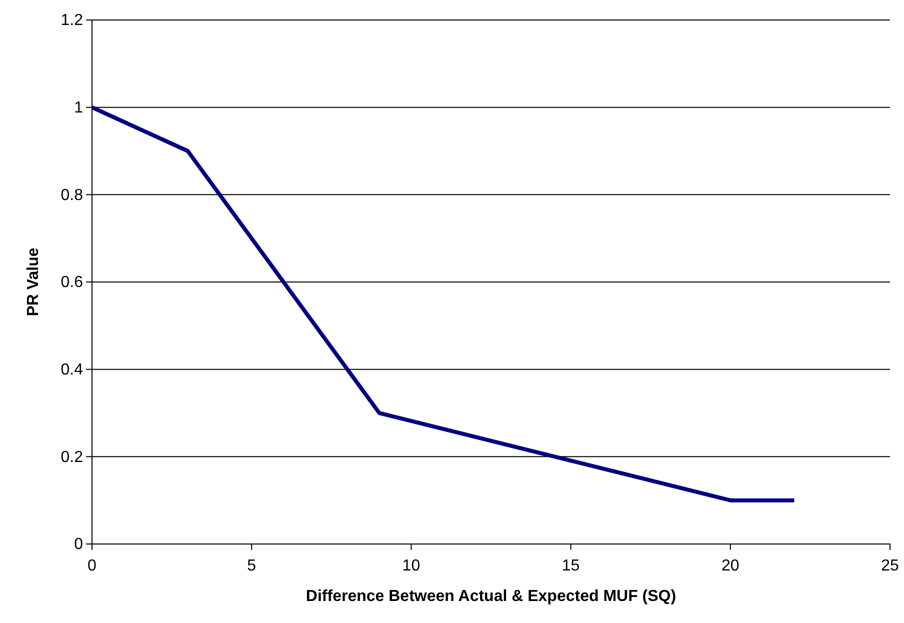 The height and width of the screenshot is (623, 904). I want to click on x-tick-label: 15, so click(571, 566).